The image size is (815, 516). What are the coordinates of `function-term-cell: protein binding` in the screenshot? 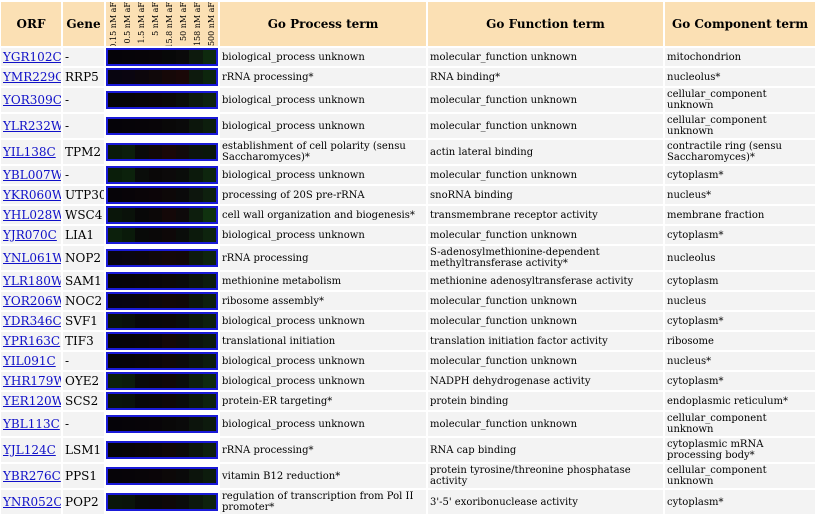 It's located at (545, 401).